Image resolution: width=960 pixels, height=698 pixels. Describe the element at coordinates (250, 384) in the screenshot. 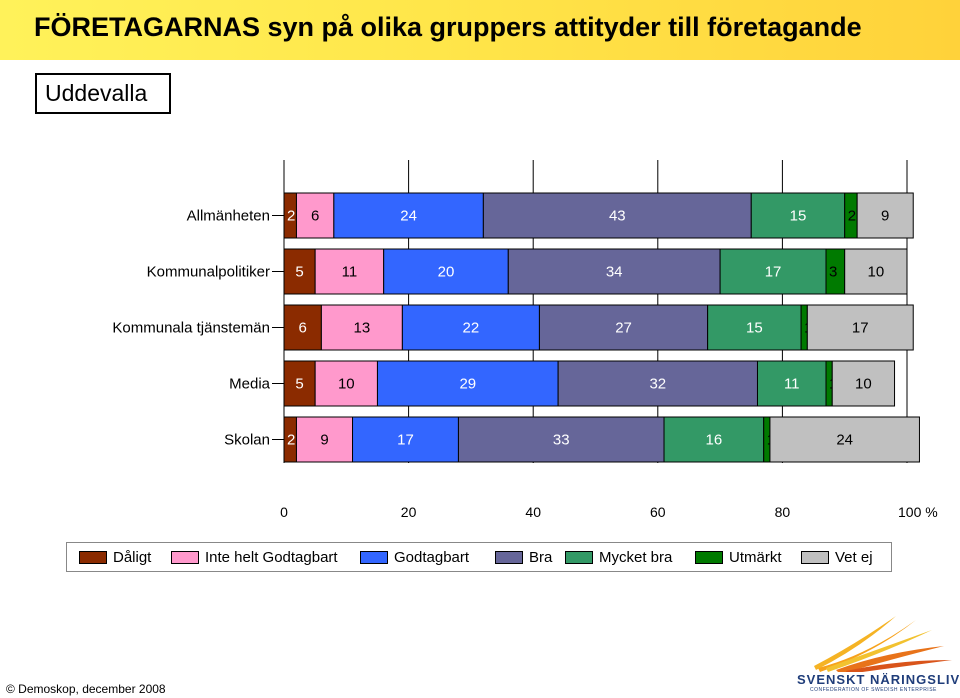

I see `category-label: Media` at that location.